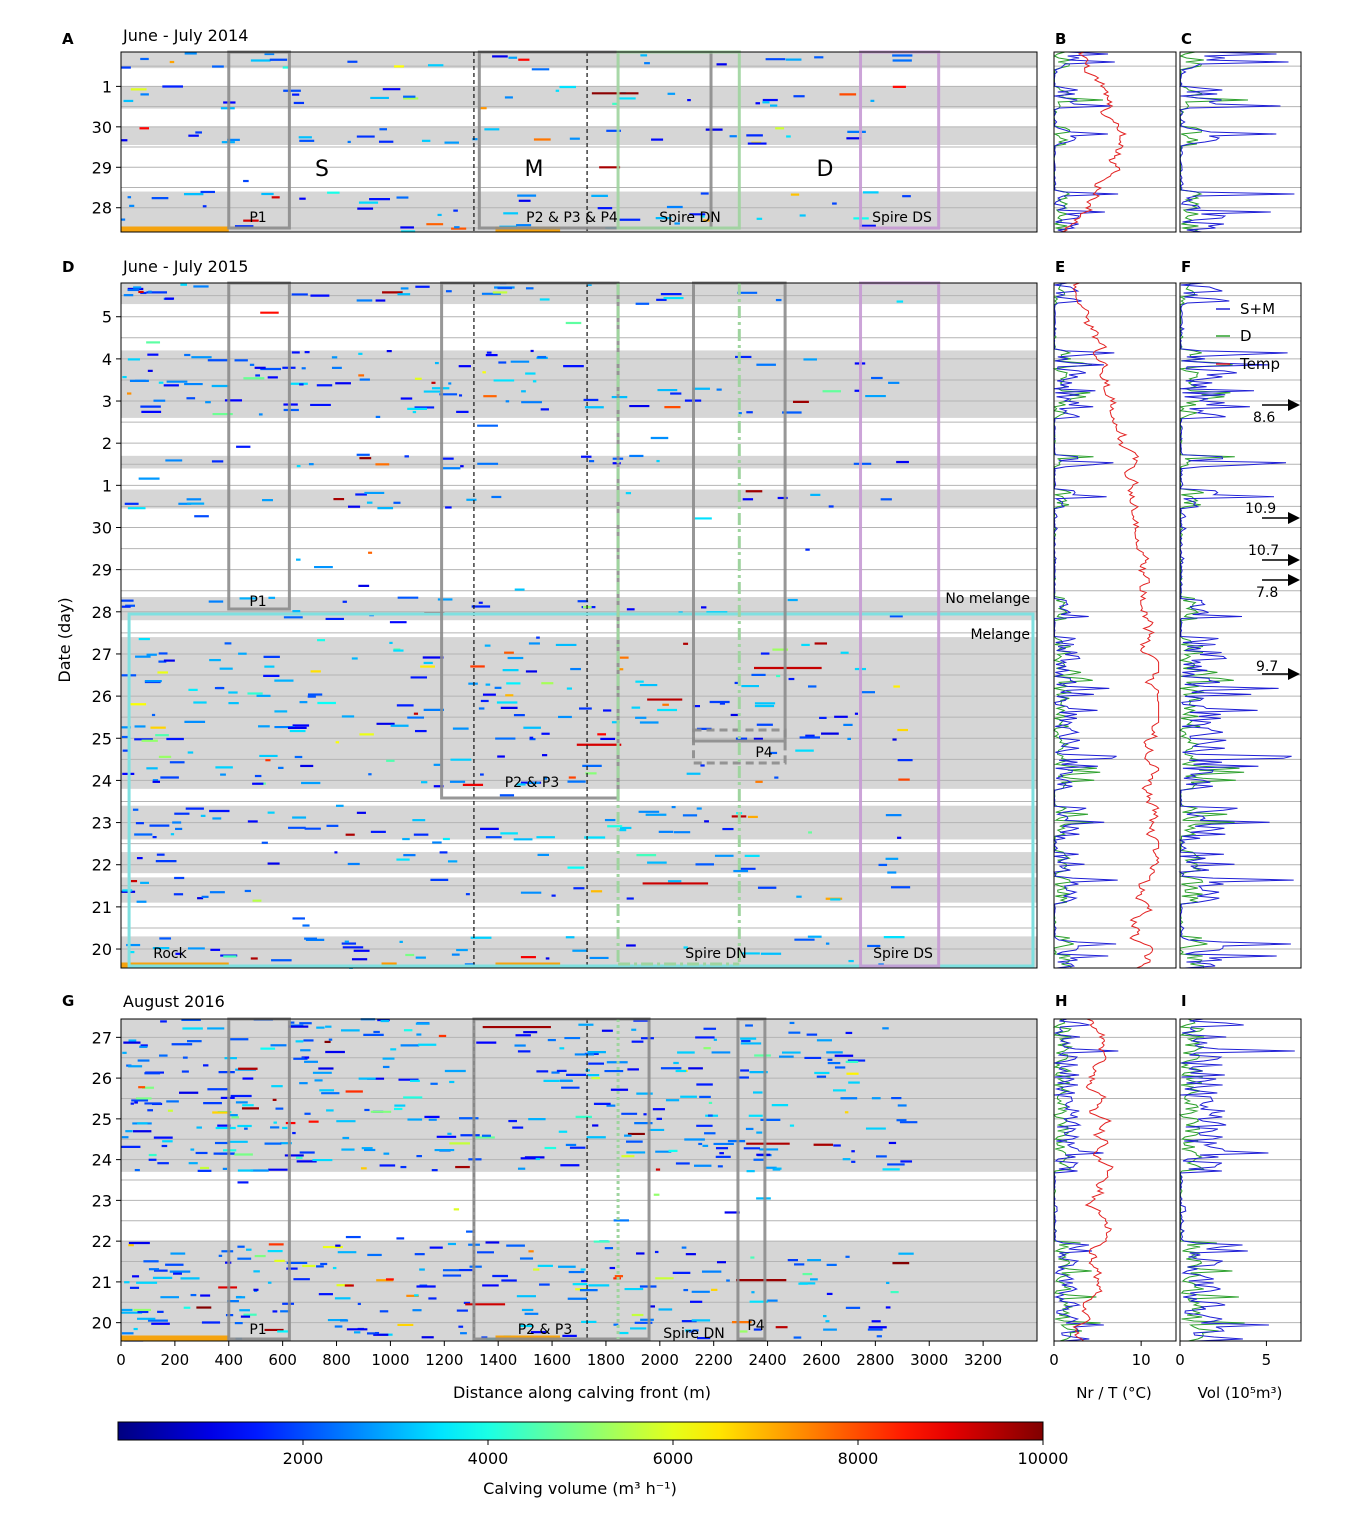  What do you see at coordinates (1267, 1360) in the screenshot?
I see `vol-x-tick-label: 5` at bounding box center [1267, 1360].